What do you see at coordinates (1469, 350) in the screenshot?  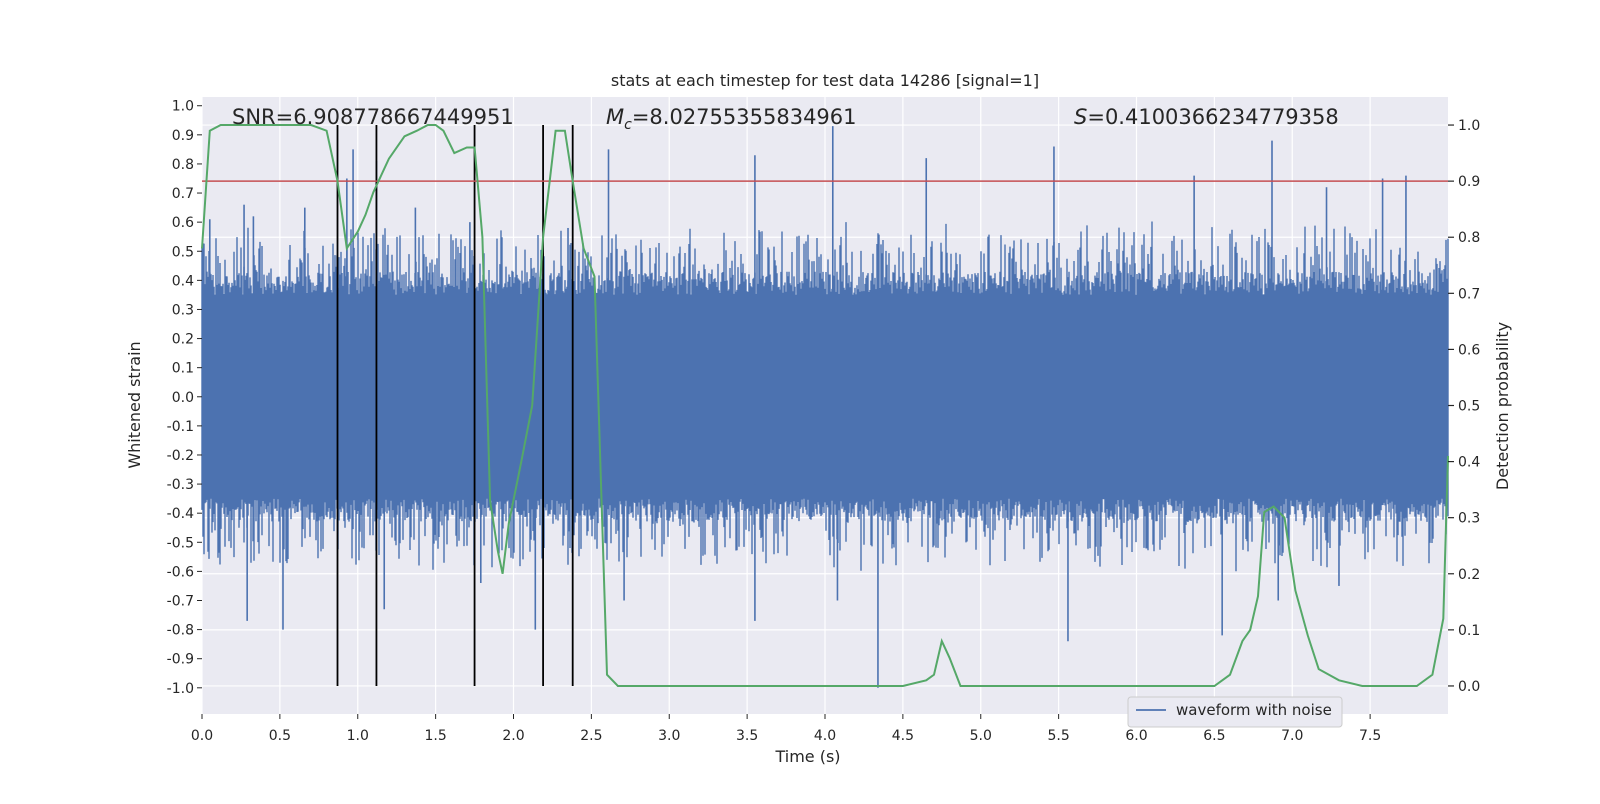 I see `y2-tick-label: 0.6` at bounding box center [1469, 350].